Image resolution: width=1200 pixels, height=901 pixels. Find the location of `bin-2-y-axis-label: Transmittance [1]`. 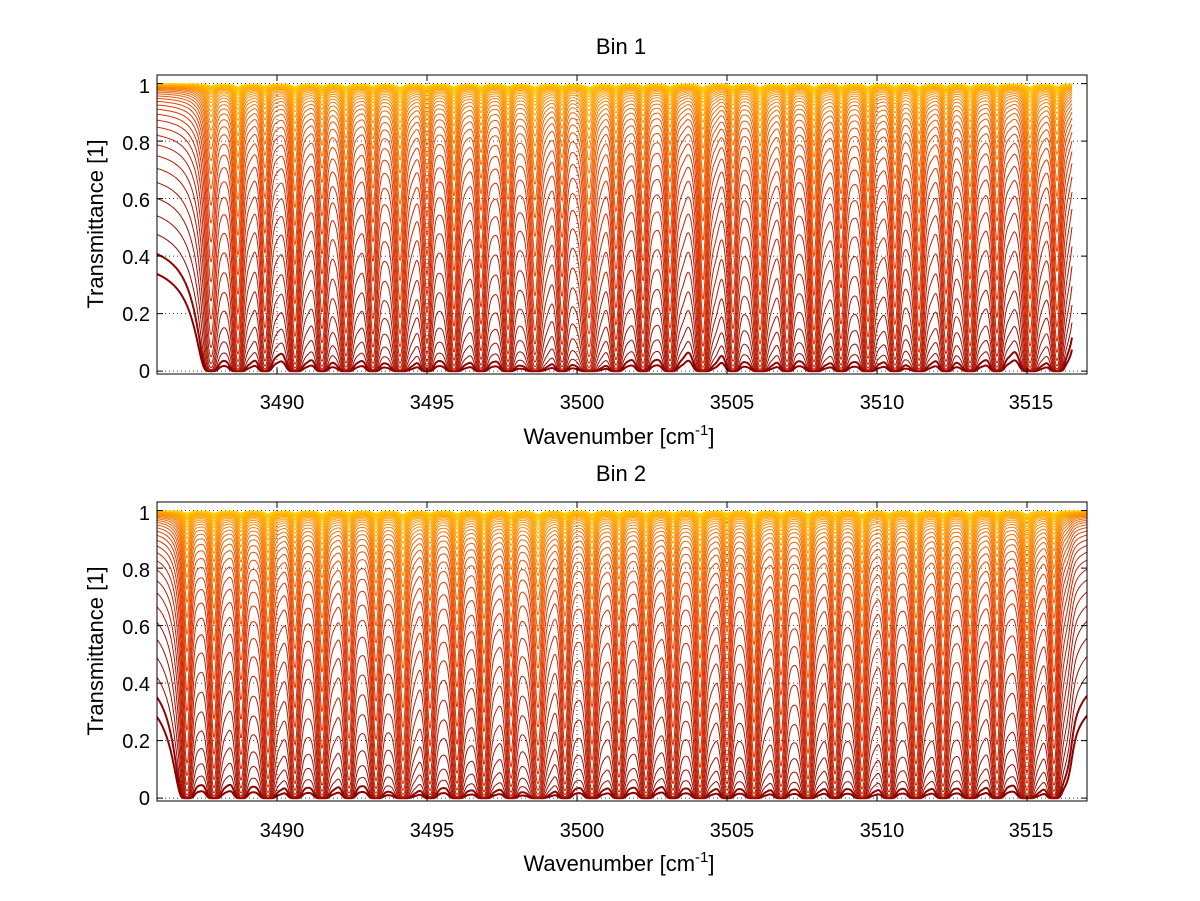

bin-2-y-axis-label: Transmittance [1] is located at coordinates (95, 650).